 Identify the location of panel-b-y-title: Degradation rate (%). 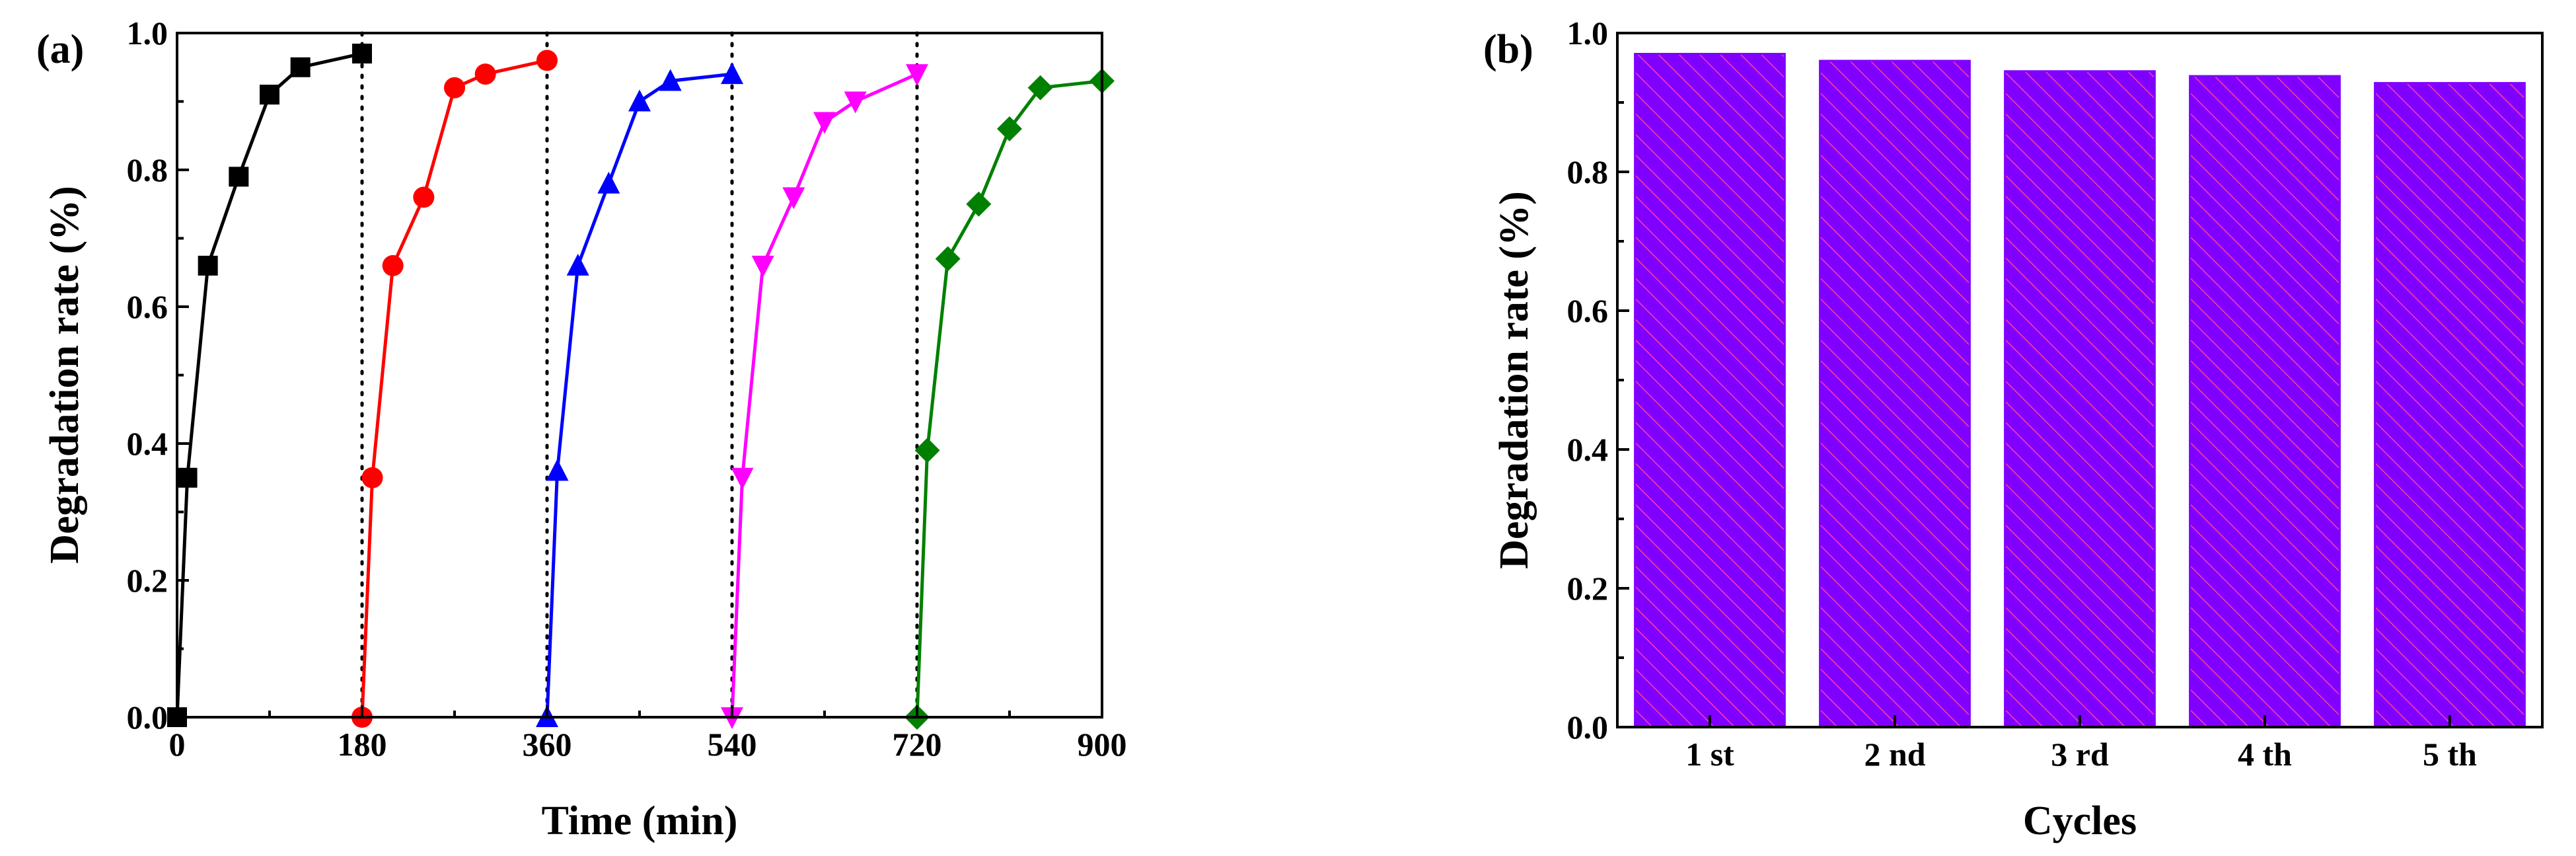
(1514, 380).